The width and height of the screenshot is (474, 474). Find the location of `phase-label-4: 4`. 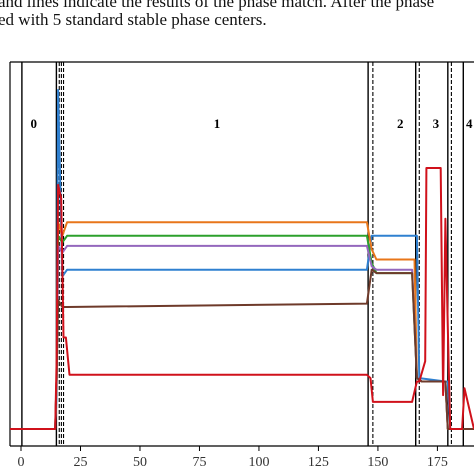

phase-label-4: 4 is located at coordinates (469, 123).